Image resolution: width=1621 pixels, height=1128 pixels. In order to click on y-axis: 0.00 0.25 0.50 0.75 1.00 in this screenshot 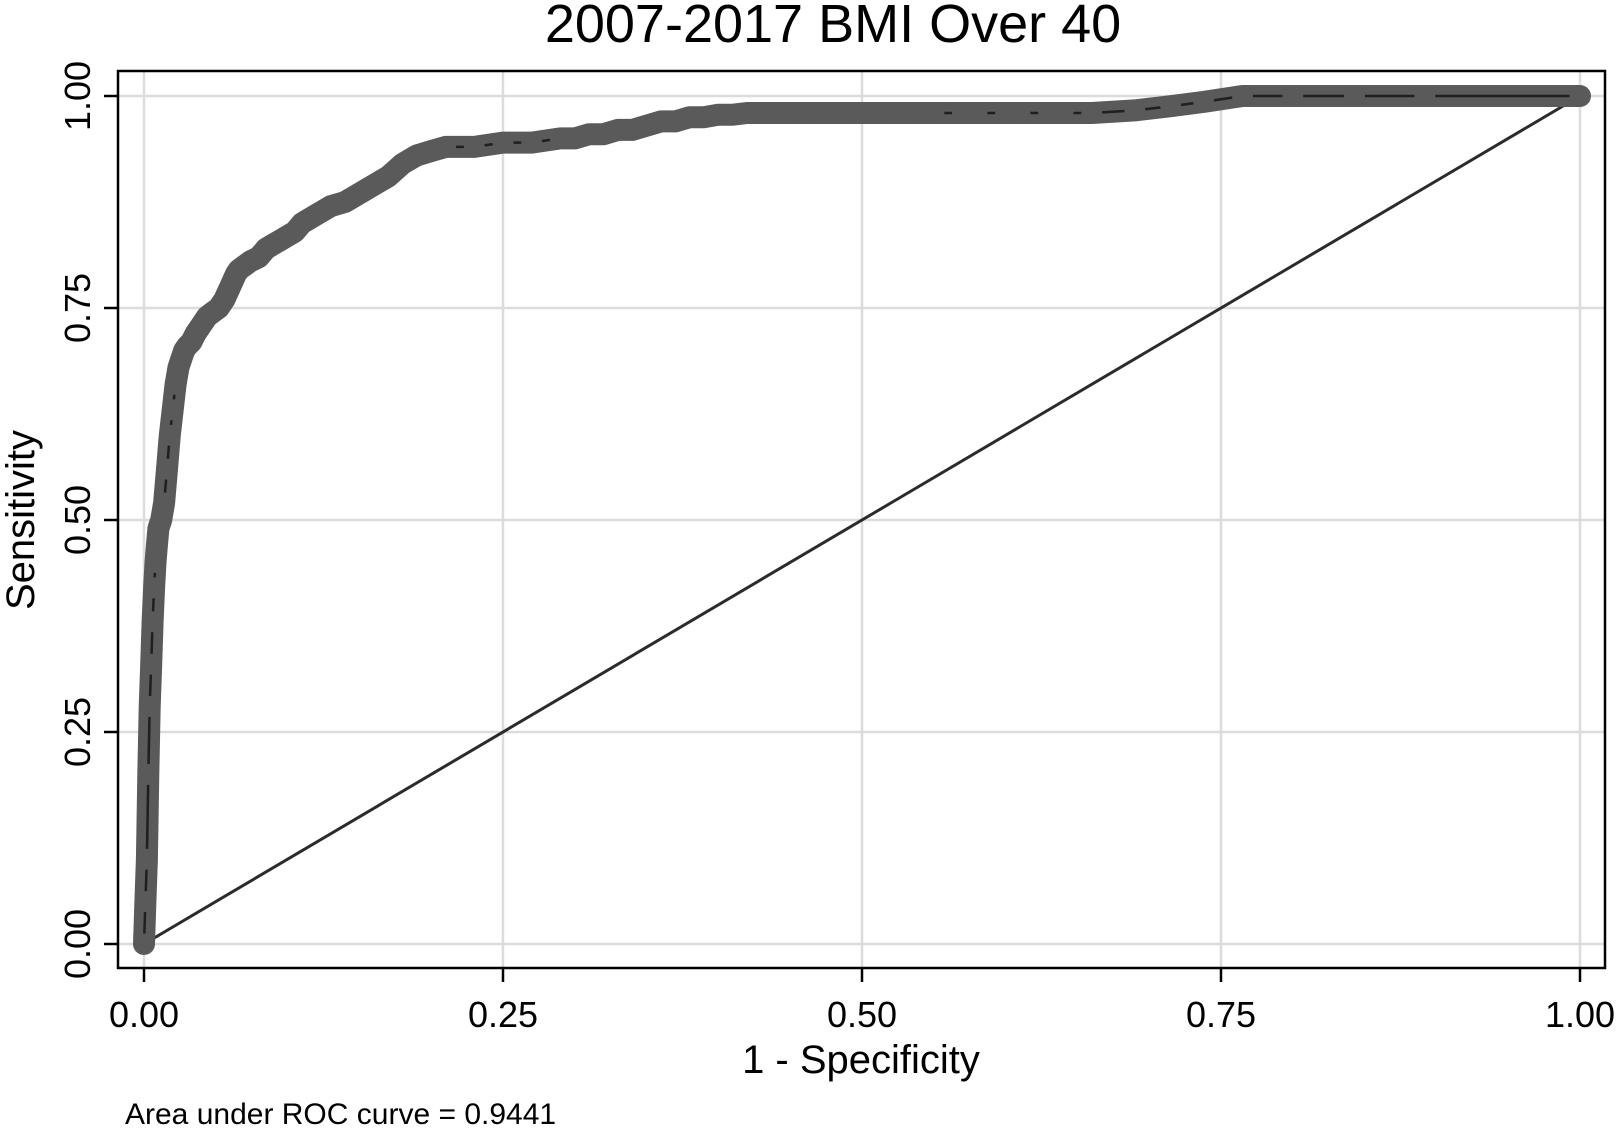, I will do `click(87, 520)`.